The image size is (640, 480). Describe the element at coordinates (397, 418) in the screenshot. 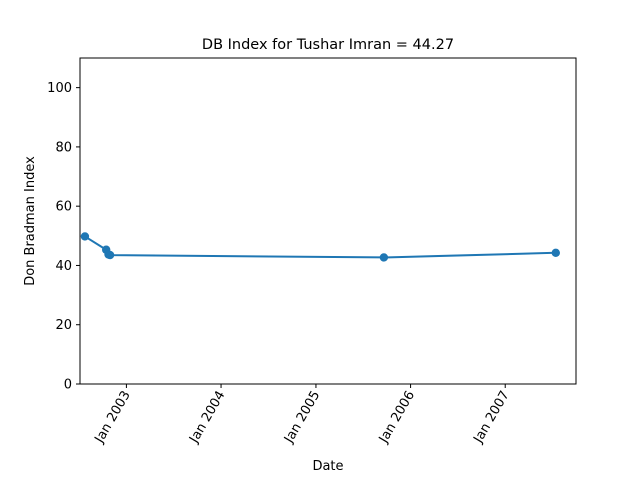

I see `x-tick-label: Jan 2006` at that location.